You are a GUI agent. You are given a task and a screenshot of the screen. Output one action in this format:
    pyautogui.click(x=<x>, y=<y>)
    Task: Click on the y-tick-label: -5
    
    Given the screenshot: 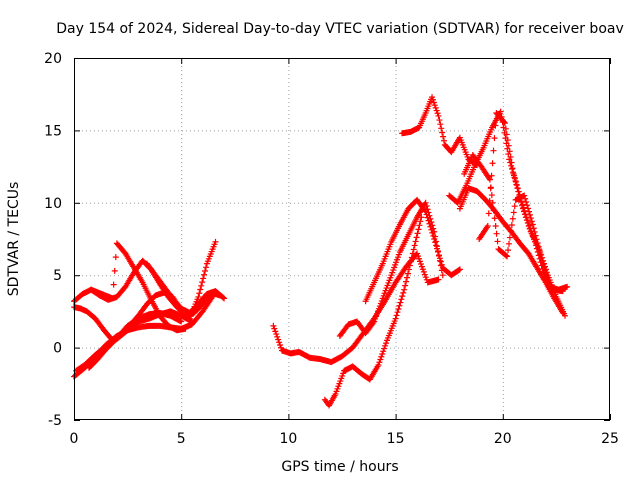 What is the action you would take?
    pyautogui.click(x=55, y=421)
    